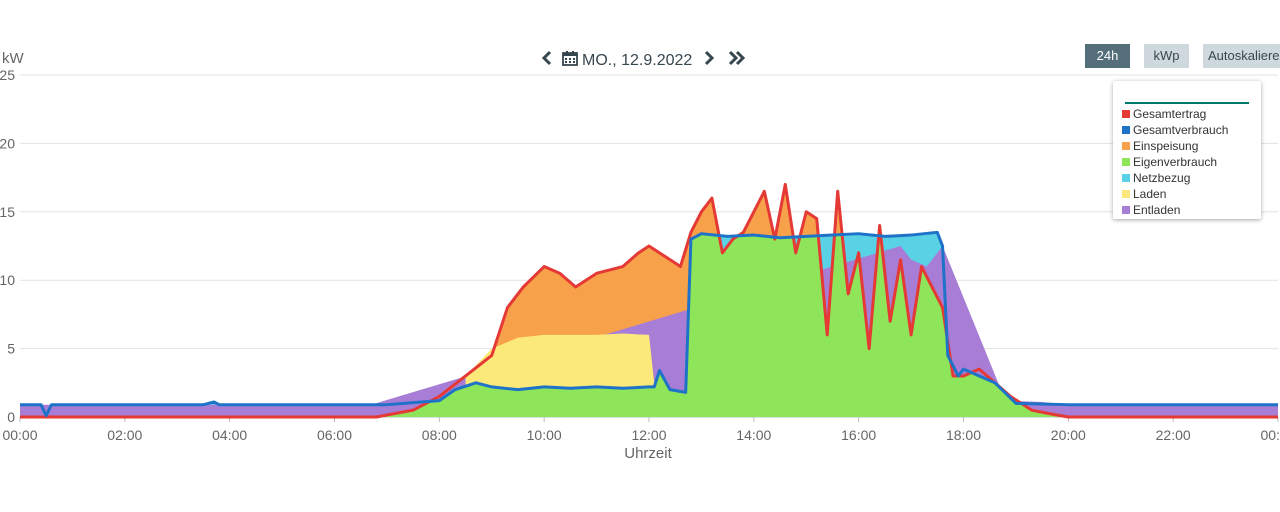  Describe the element at coordinates (648, 453) in the screenshot. I see `x-axis-title: Uhrzeit` at that location.